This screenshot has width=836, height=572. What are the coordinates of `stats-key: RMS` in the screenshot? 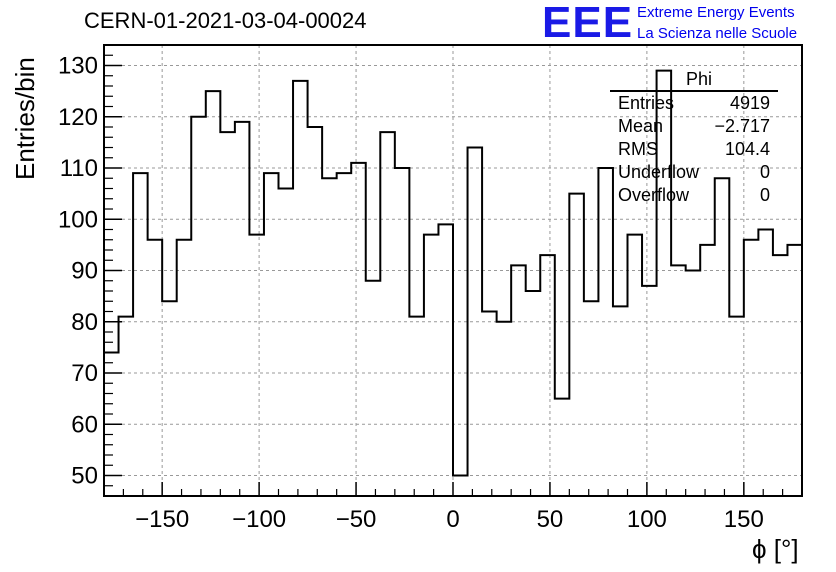 It's located at (638, 149).